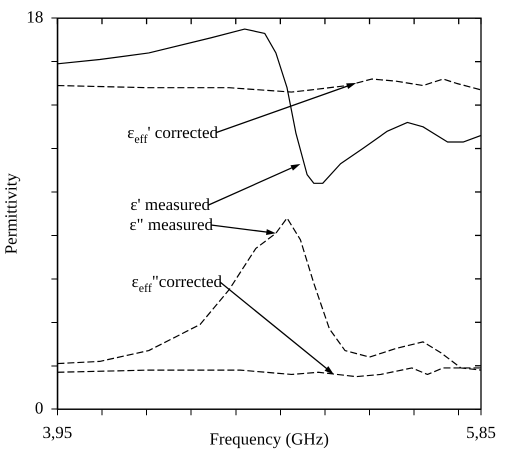  Describe the element at coordinates (35, 17) in the screenshot. I see `y-tick-label: 18` at that location.